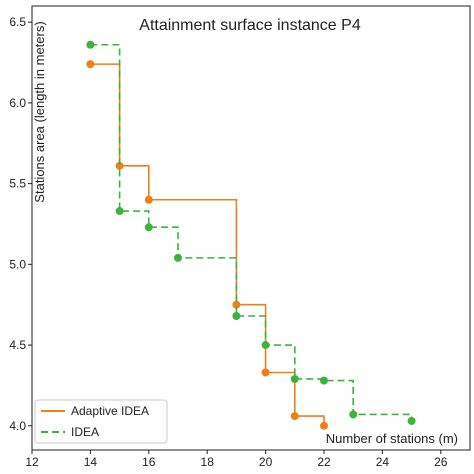  I want to click on y-axis-label: Stations area (length in meters), so click(39, 111).